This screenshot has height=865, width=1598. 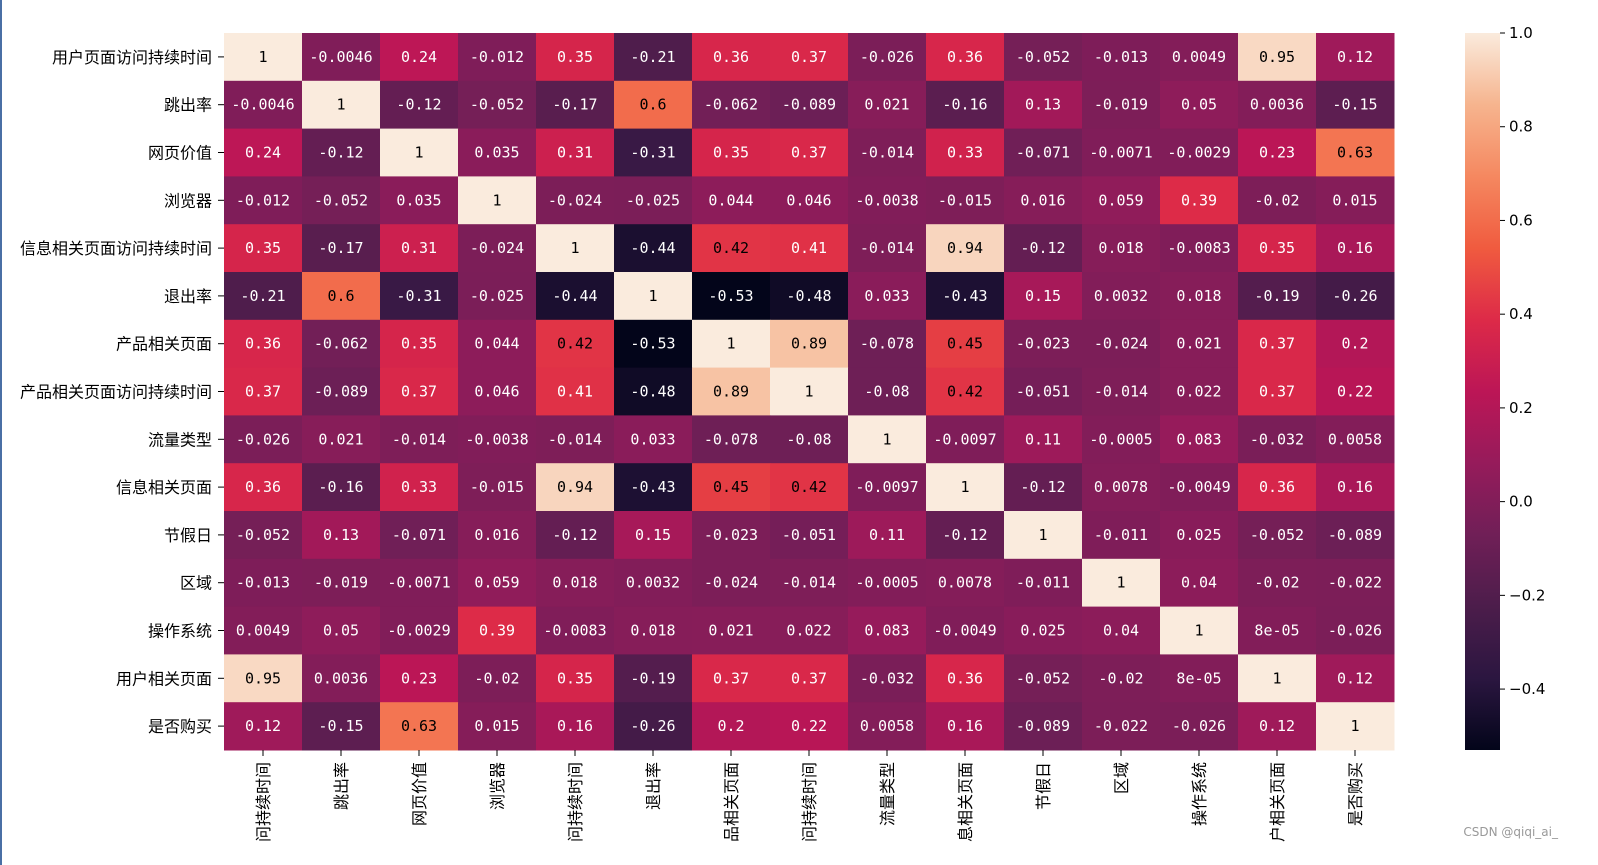 What do you see at coordinates (731, 487) in the screenshot?
I see `cell-value-label: 0.45` at bounding box center [731, 487].